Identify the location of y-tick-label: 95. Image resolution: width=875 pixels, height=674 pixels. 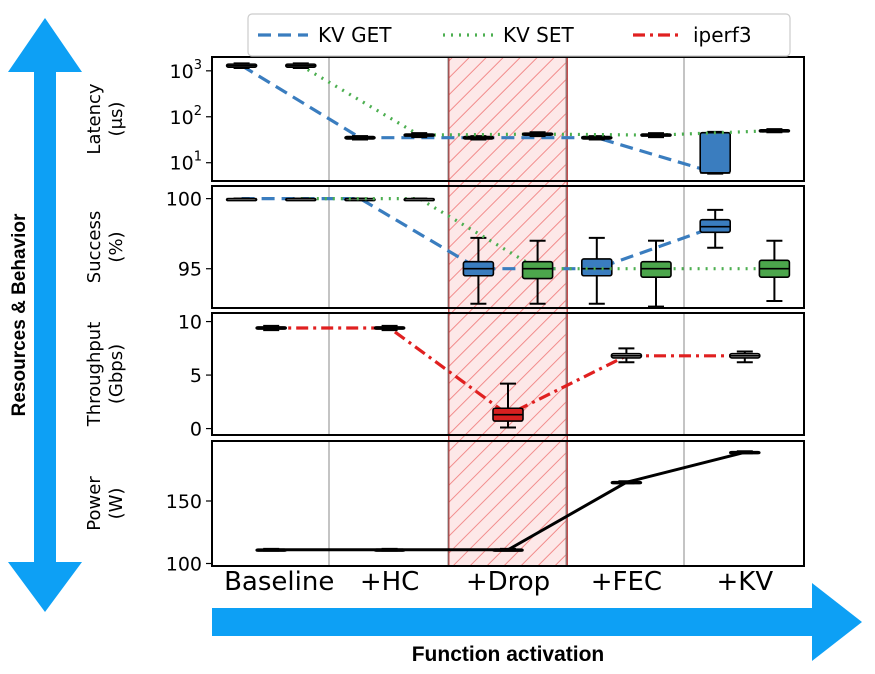
(190, 270).